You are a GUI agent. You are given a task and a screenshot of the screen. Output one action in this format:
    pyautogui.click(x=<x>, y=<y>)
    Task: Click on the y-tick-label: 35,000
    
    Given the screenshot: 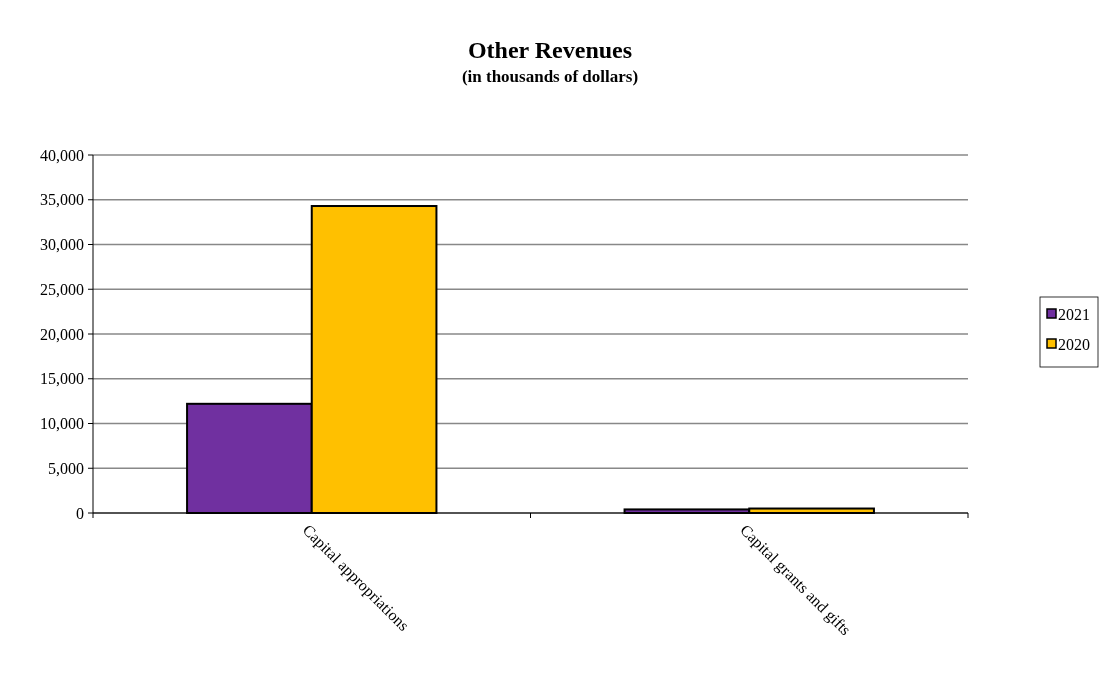 What is the action you would take?
    pyautogui.click(x=62, y=200)
    